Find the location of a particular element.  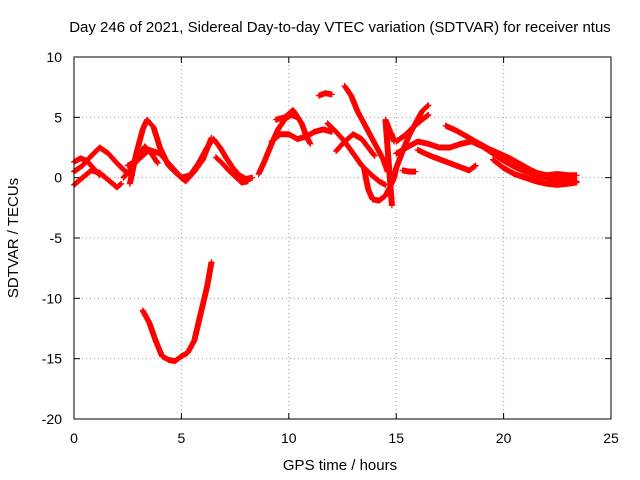

x-tick-label: 0 is located at coordinates (74, 438).